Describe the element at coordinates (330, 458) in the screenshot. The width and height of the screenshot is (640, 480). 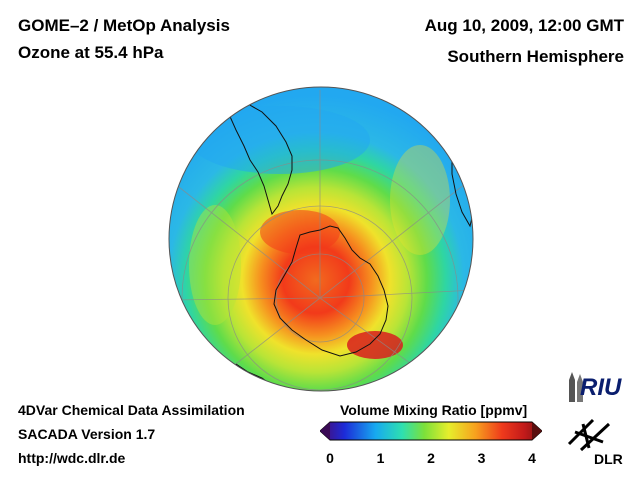
I see `colorbar-tick: 0` at that location.